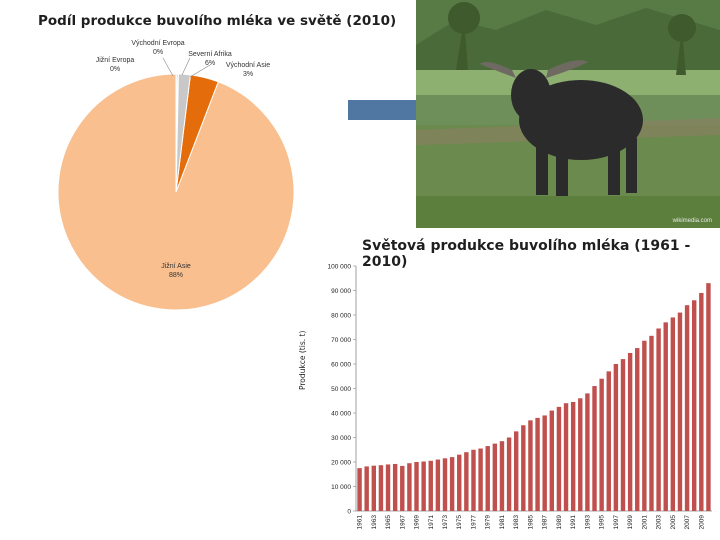 This screenshot has width=720, height=540. What do you see at coordinates (630, 522) in the screenshot?
I see `x-tick-label: 1999` at bounding box center [630, 522].